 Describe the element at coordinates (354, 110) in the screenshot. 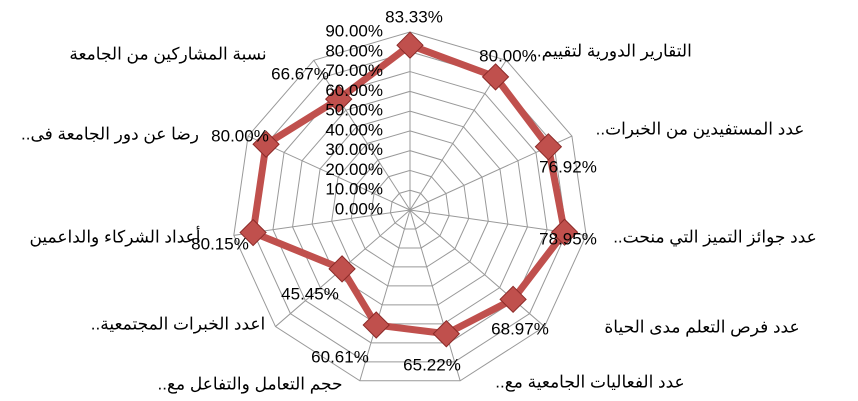

I see `tick-label: 50.00%` at that location.